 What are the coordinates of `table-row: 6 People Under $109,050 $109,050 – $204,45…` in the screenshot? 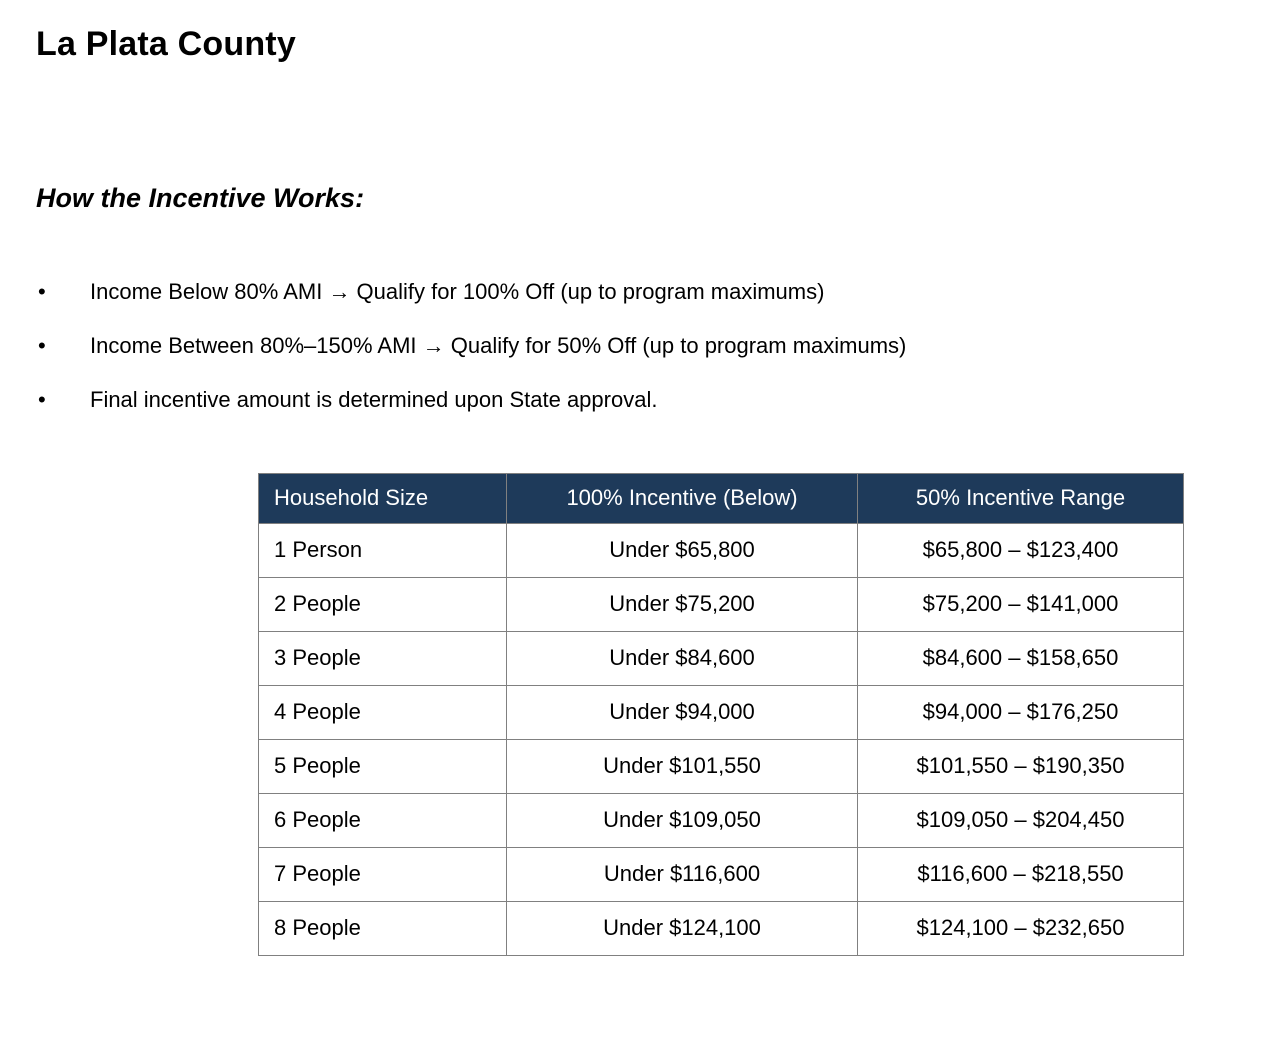 It's located at (721, 820).